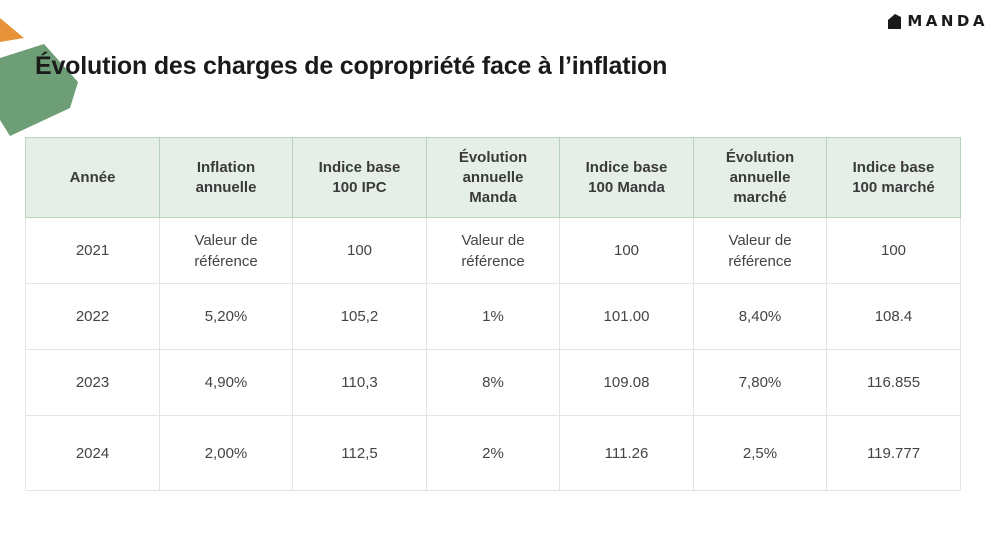 This screenshot has width=1000, height=546. What do you see at coordinates (226, 453) in the screenshot?
I see `table-cell: 2,00%` at bounding box center [226, 453].